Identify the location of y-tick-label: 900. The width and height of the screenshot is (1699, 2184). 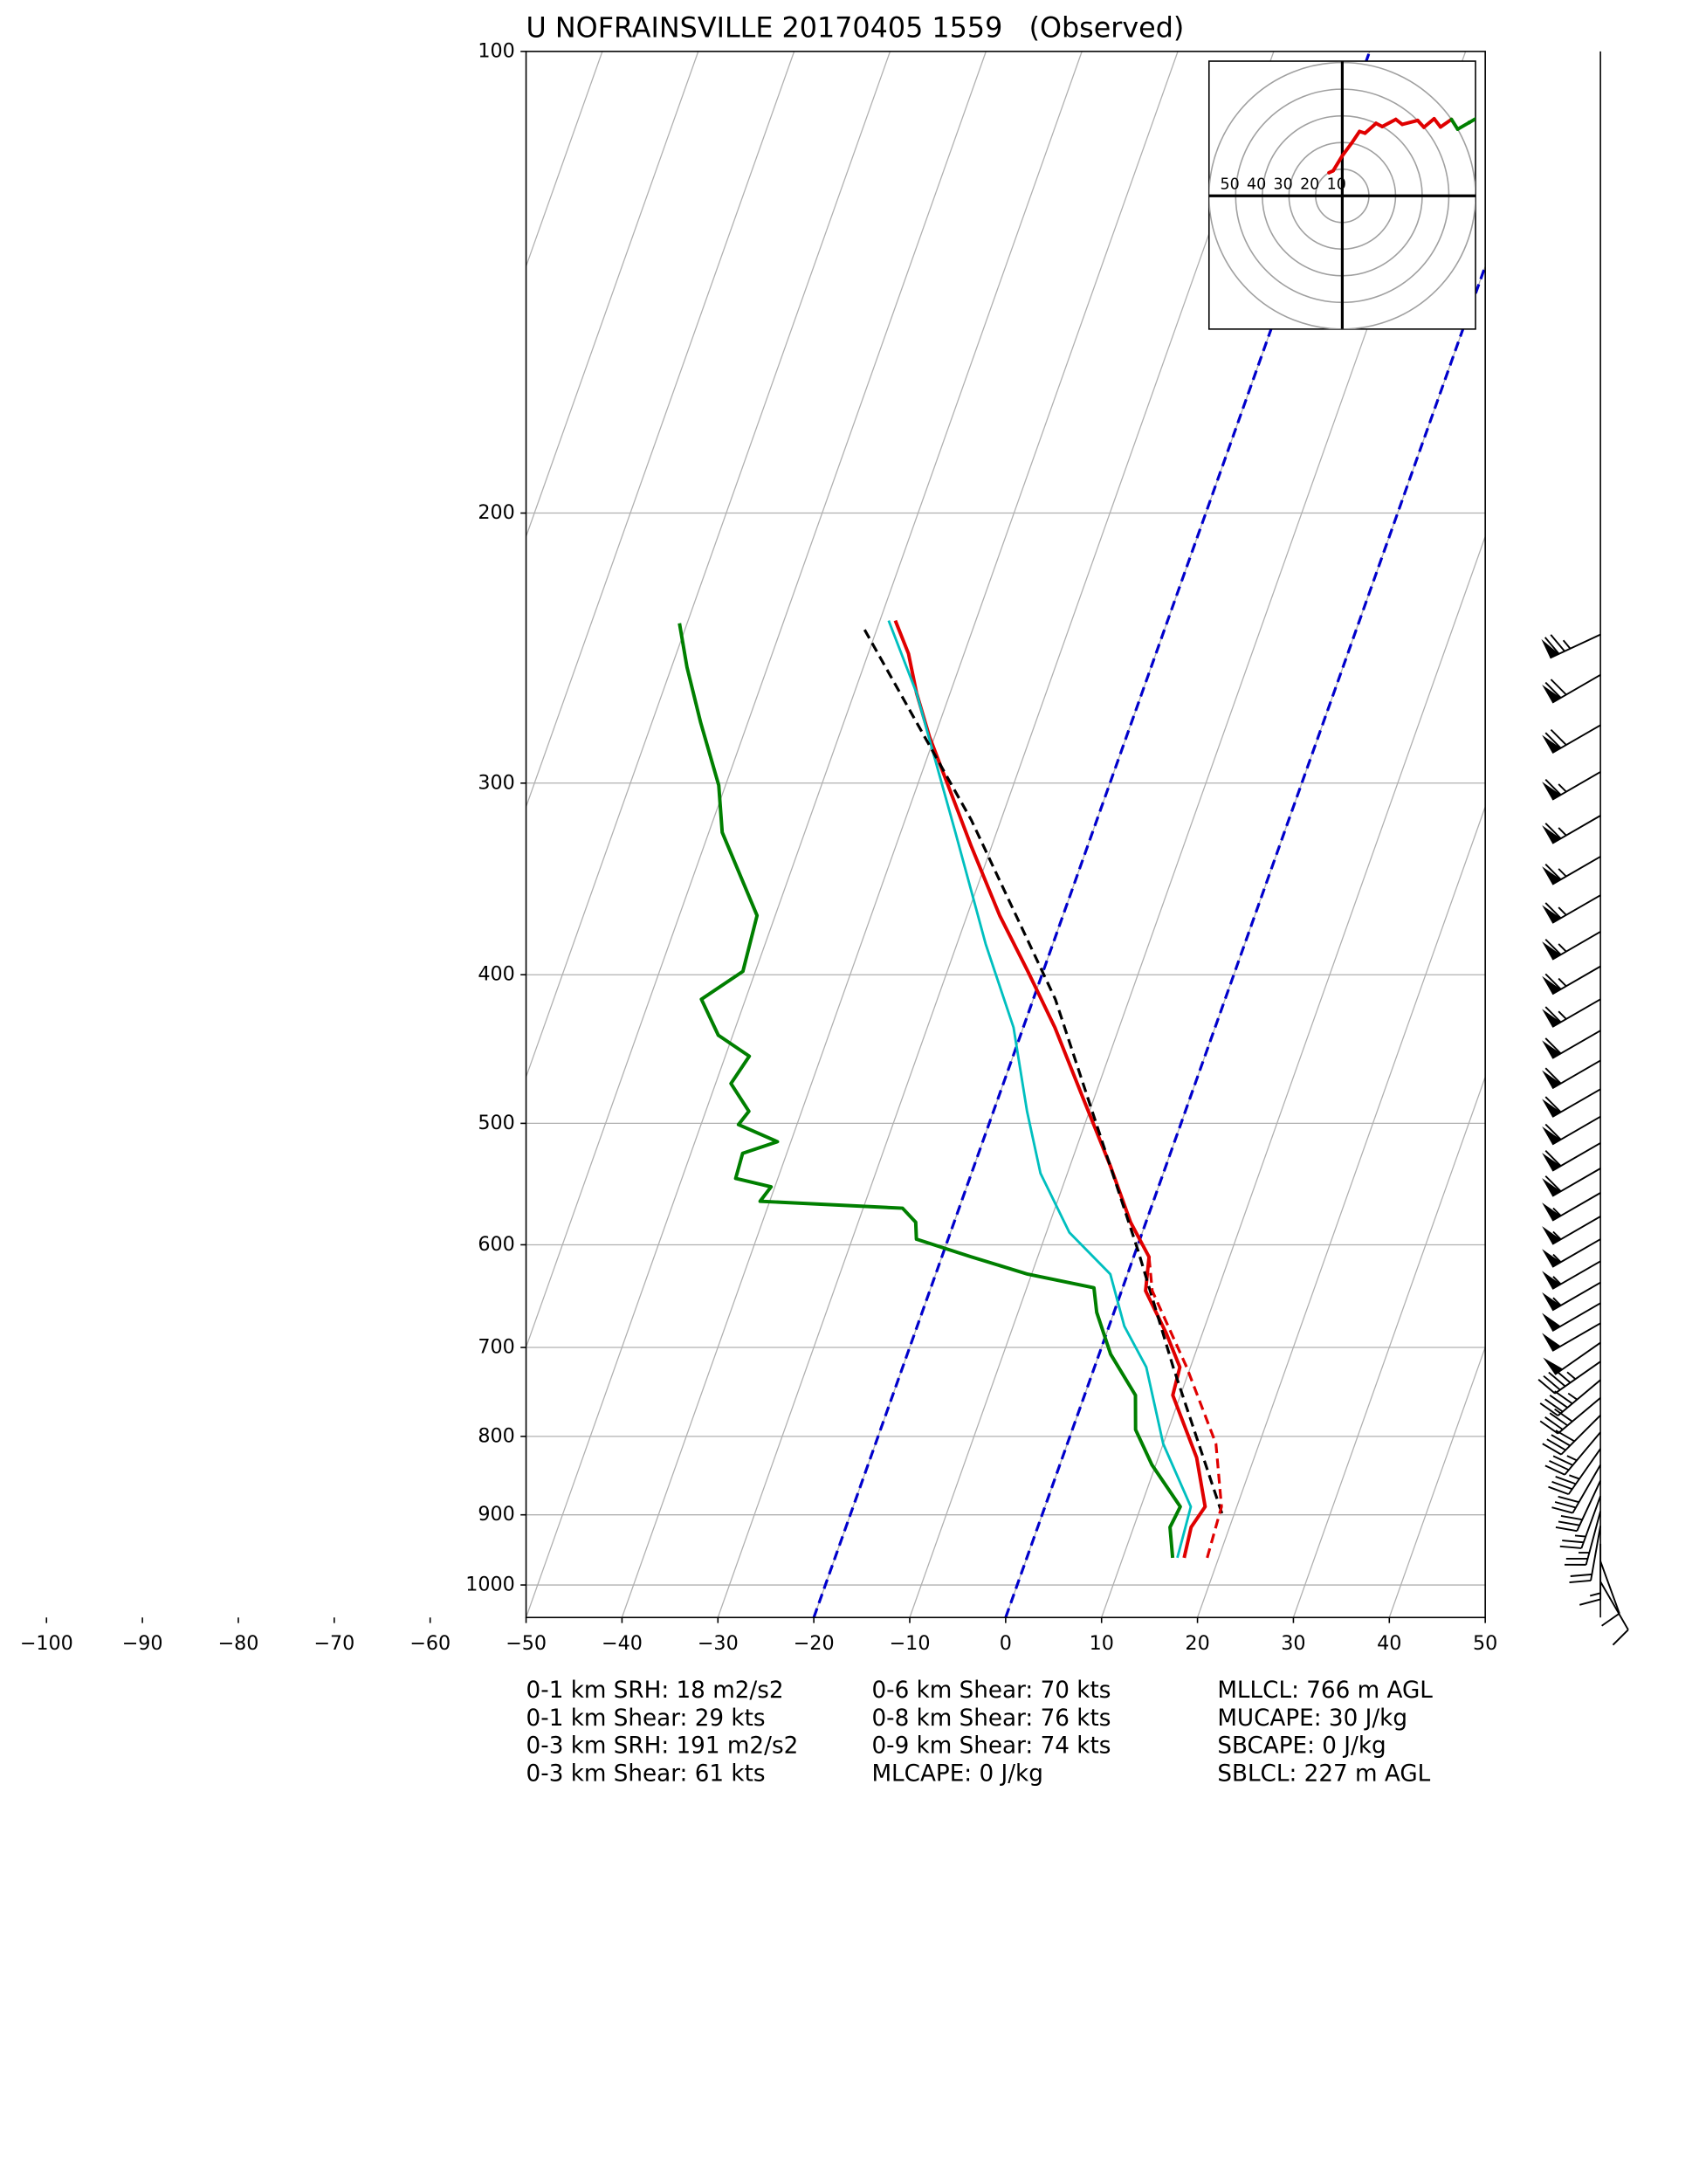
(496, 1514).